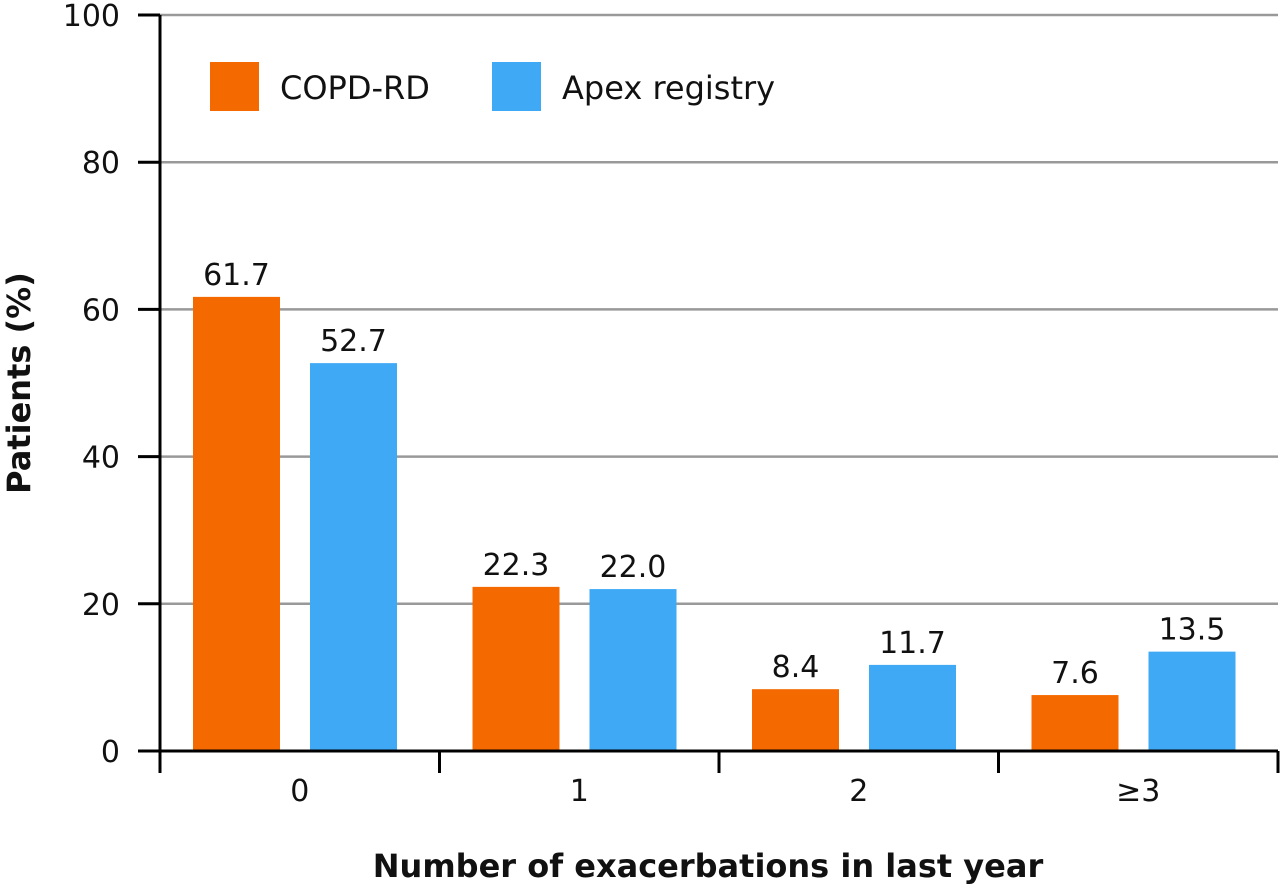 This screenshot has width=1280, height=888. Describe the element at coordinates (101, 163) in the screenshot. I see `y-tick-label: 80` at that location.